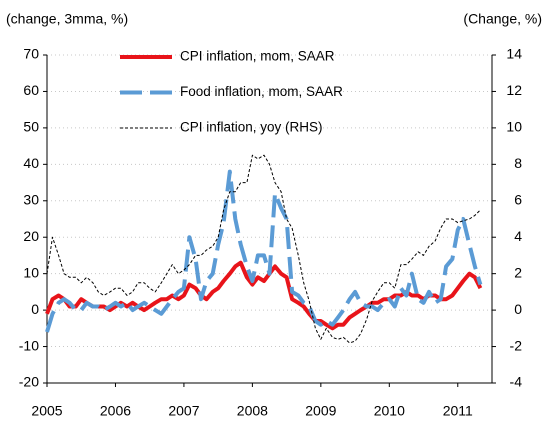 Image resolution: width=548 pixels, height=427 pixels. What do you see at coordinates (518, 236) in the screenshot?
I see `y2-tick-label: 4` at bounding box center [518, 236].